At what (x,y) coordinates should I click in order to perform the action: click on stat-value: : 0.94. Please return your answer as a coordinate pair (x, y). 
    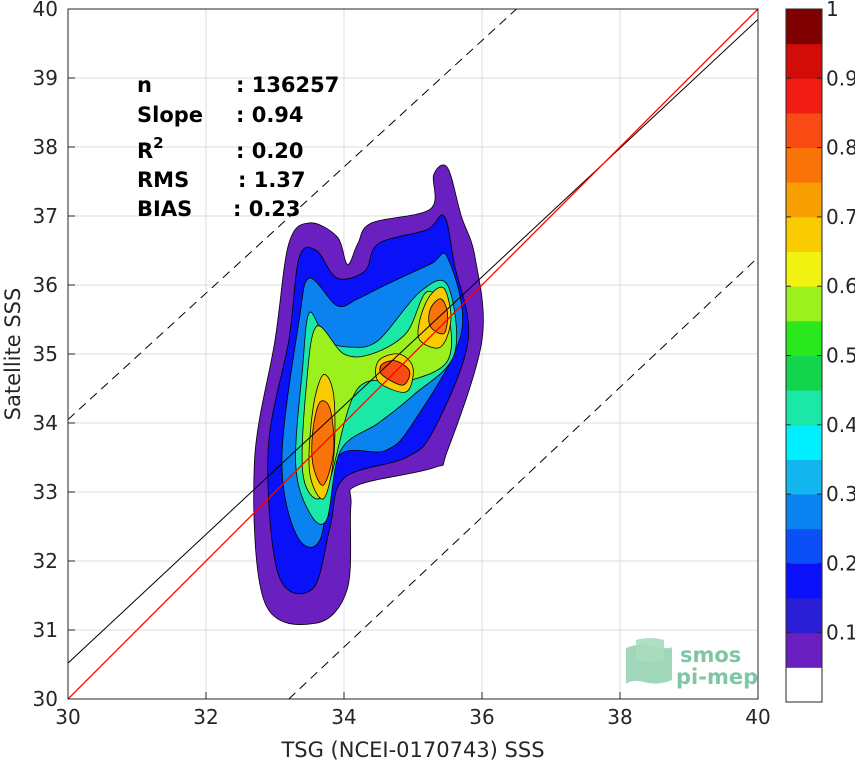
    Looking at the image, I should click on (270, 115).